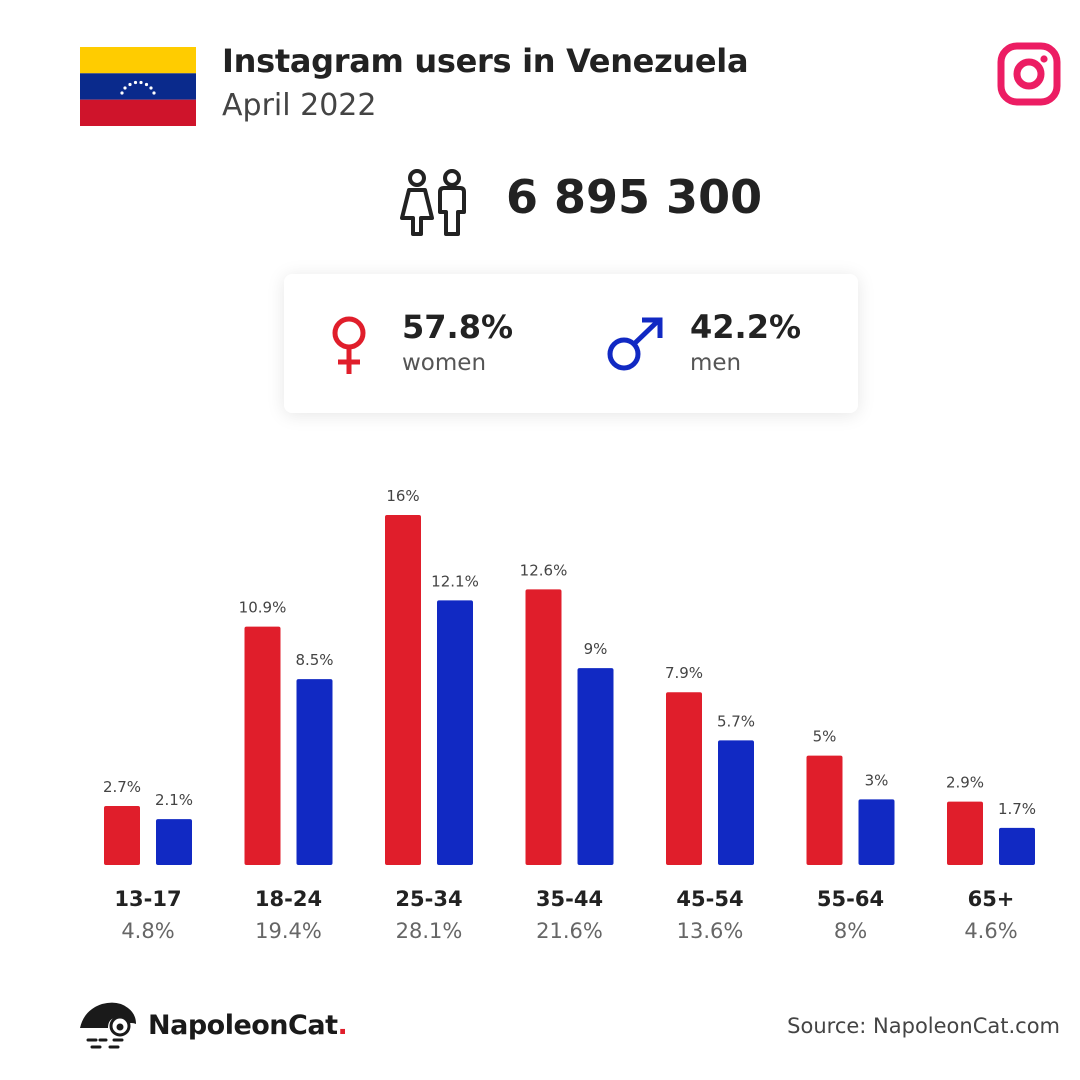 This screenshot has height=1080, width=1080. I want to click on bar-women-65+, so click(965, 833).